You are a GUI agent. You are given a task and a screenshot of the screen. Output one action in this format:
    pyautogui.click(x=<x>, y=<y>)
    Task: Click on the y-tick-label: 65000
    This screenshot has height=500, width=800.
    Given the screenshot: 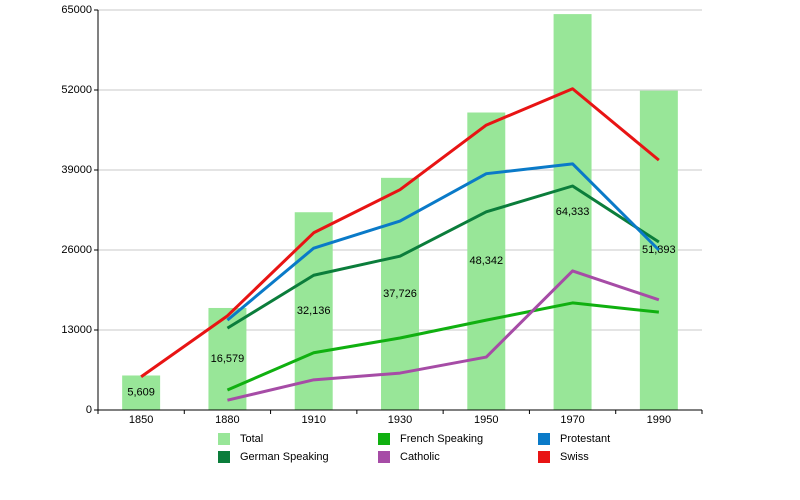 What is the action you would take?
    pyautogui.click(x=76, y=10)
    